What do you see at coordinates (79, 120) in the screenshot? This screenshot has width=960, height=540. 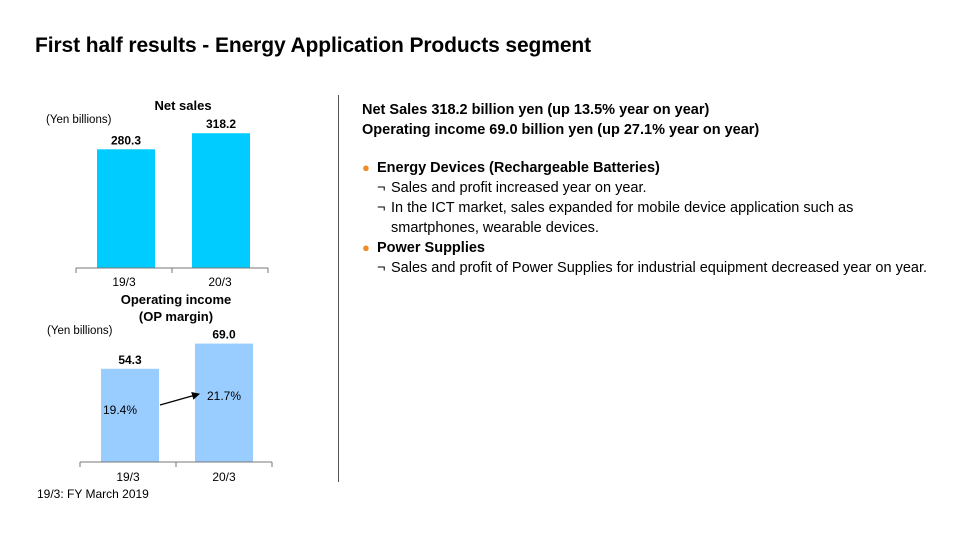 I see `net-sales-unit-label: (Yen billions)` at bounding box center [79, 120].